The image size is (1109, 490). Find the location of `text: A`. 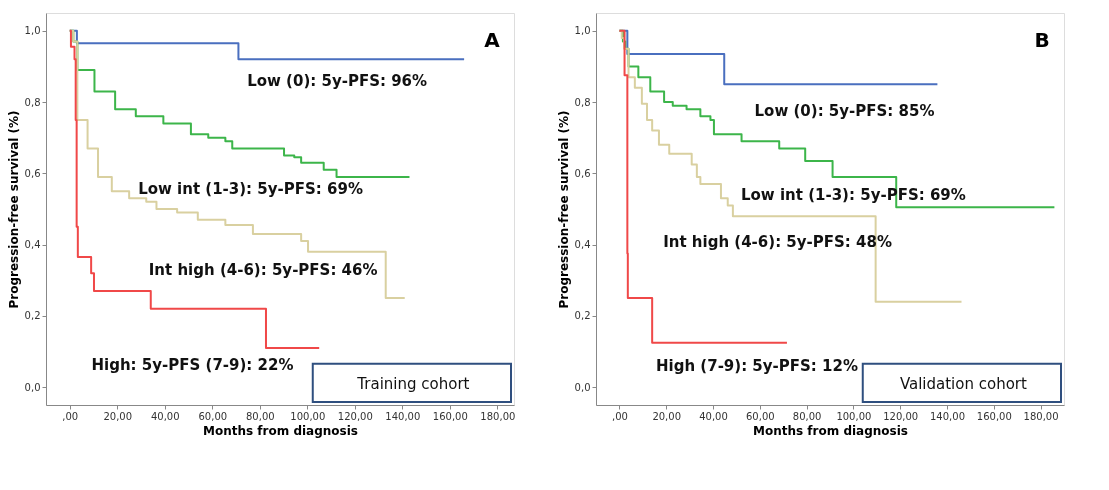

text: A is located at coordinates (492, 40).